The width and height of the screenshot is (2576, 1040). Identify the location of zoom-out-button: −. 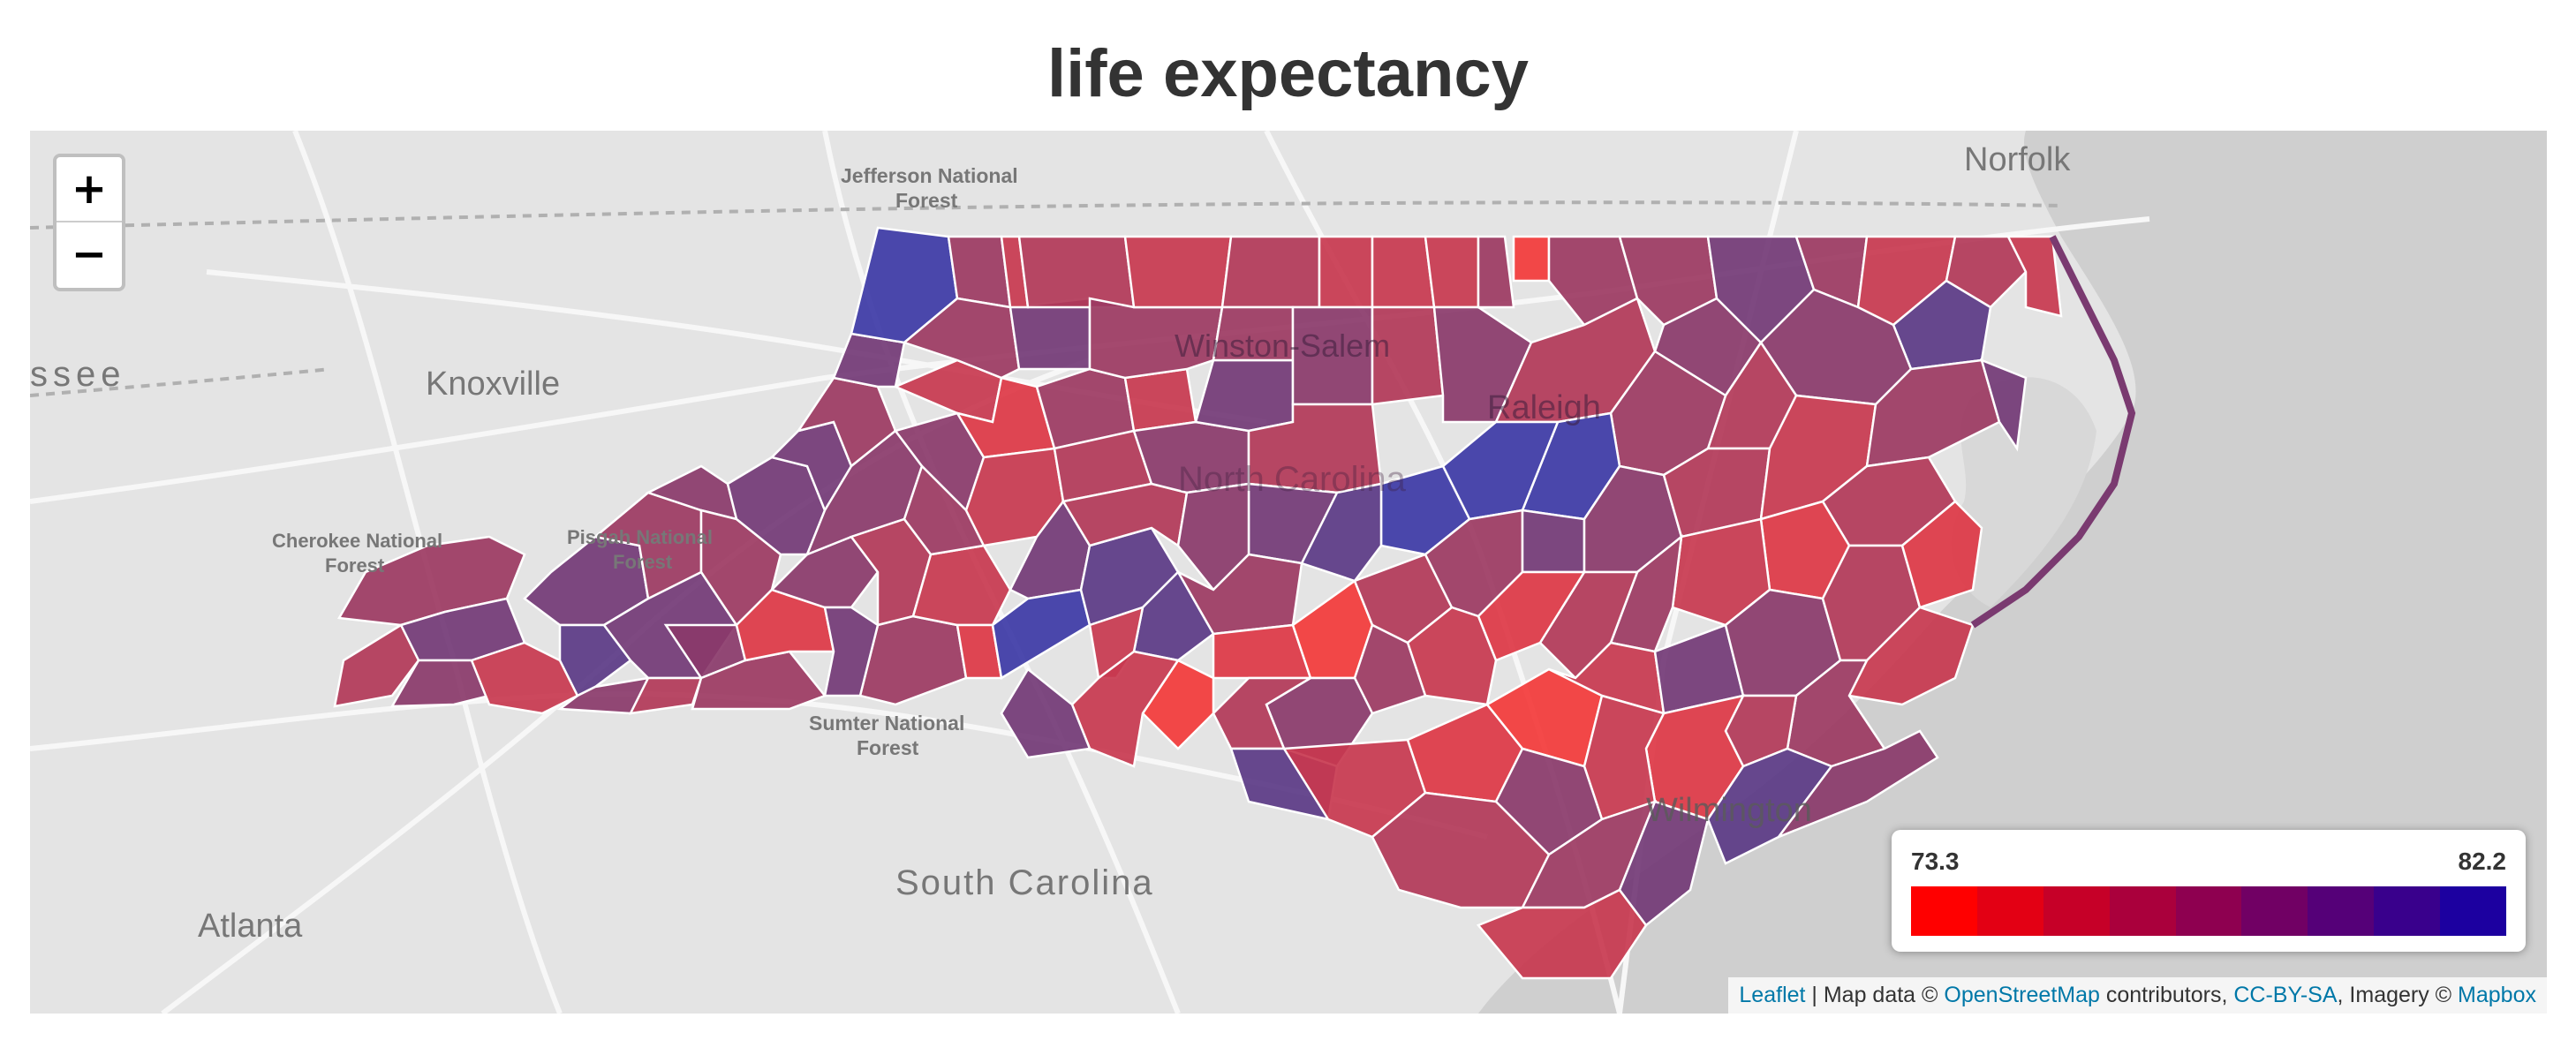
(89, 253).